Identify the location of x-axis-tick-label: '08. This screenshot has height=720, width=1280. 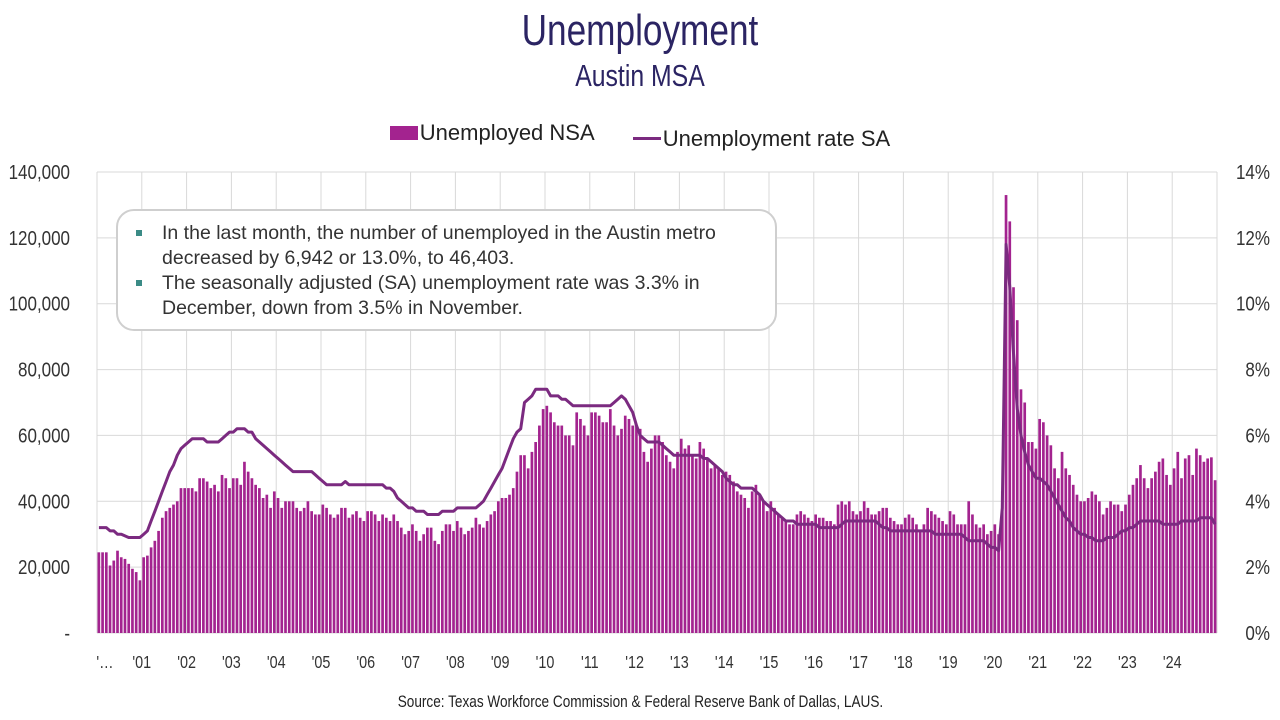
(455, 663).